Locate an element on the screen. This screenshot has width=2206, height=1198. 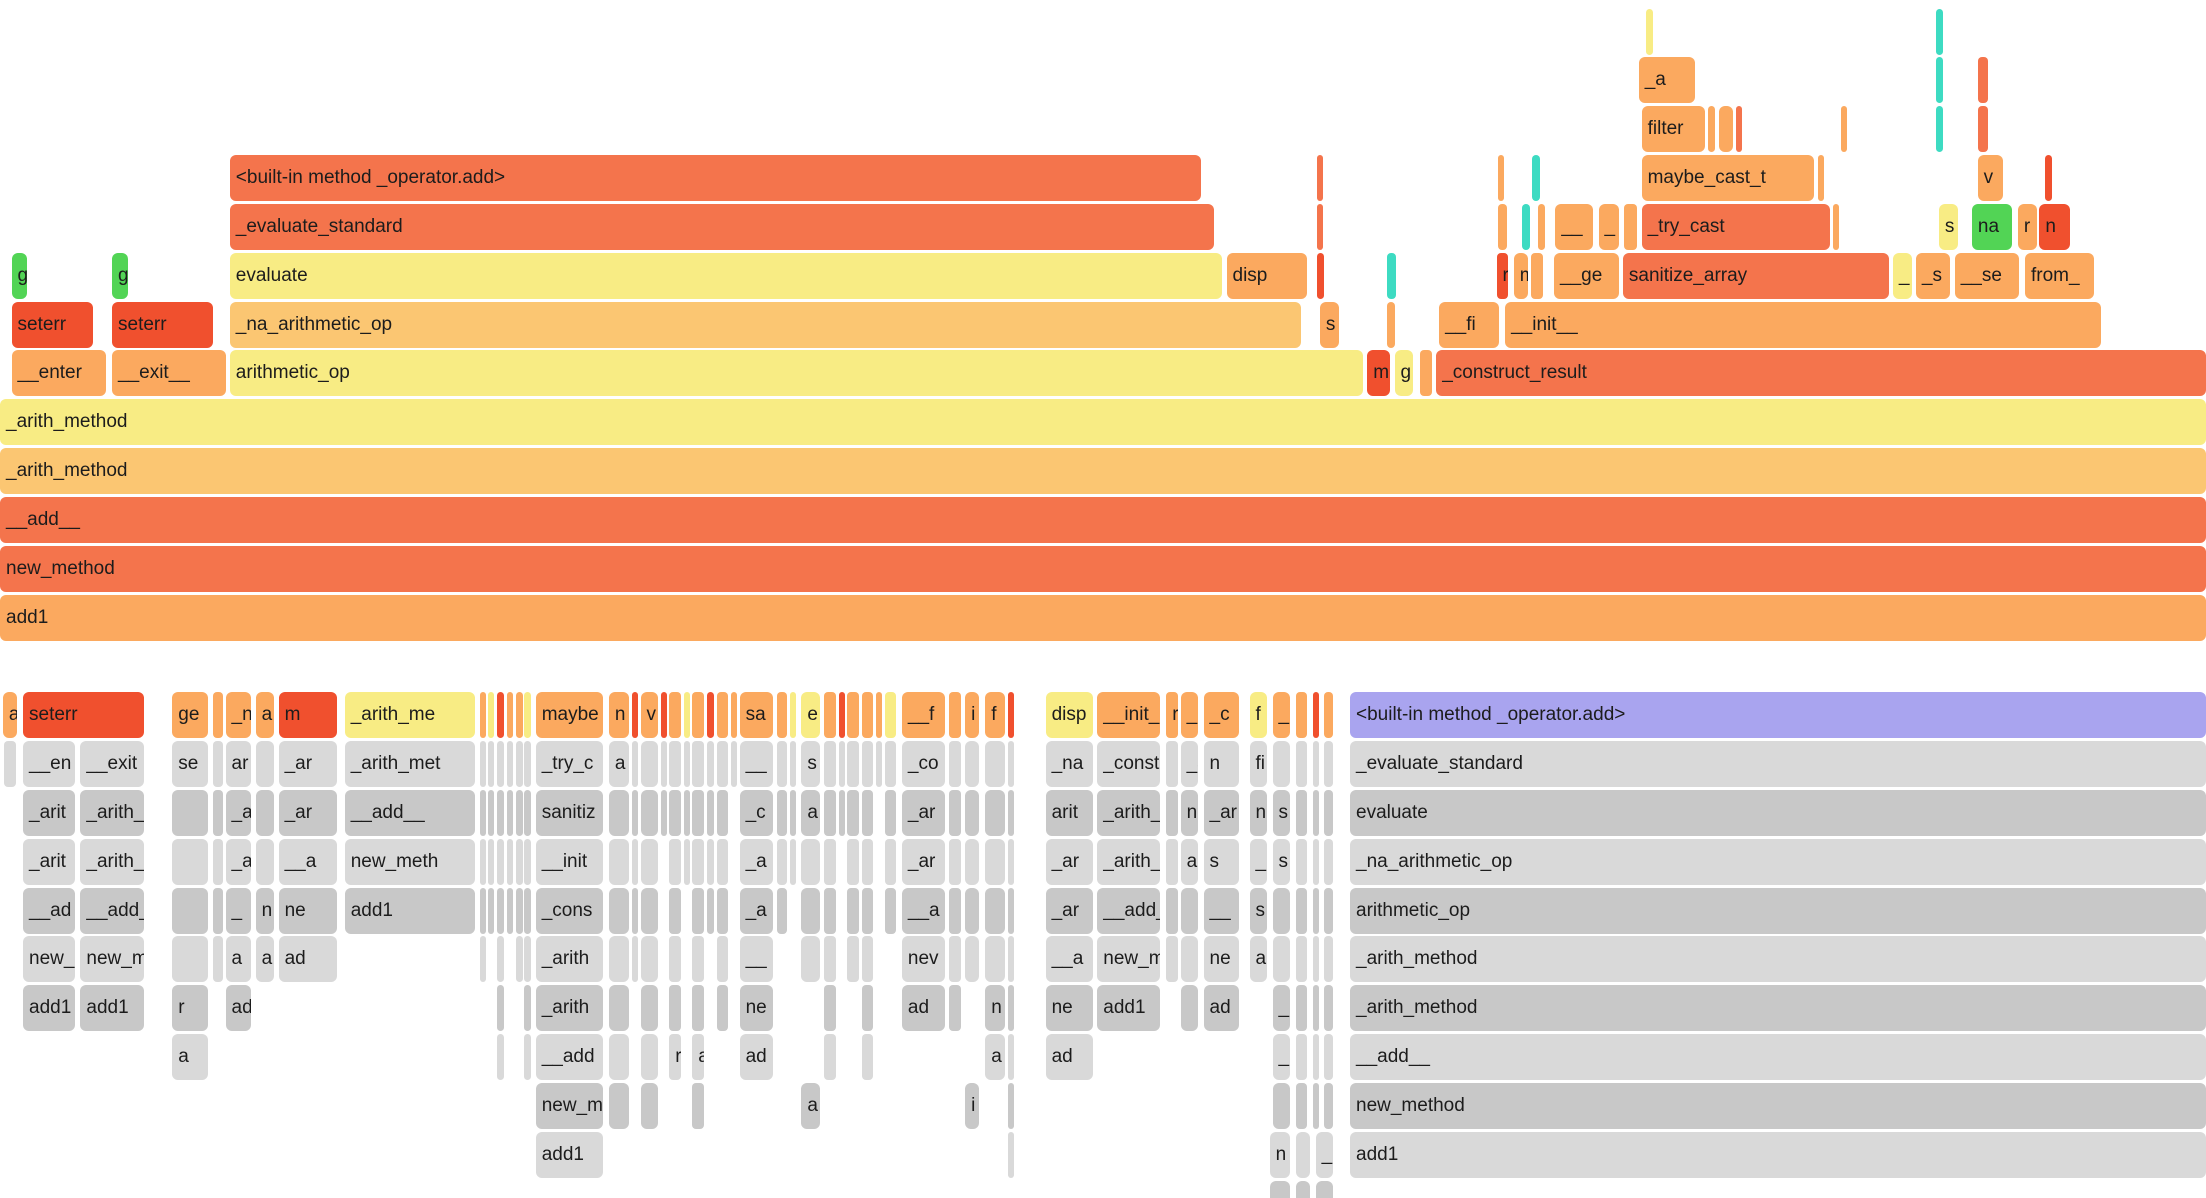
frame: __f is located at coordinates (923, 715).